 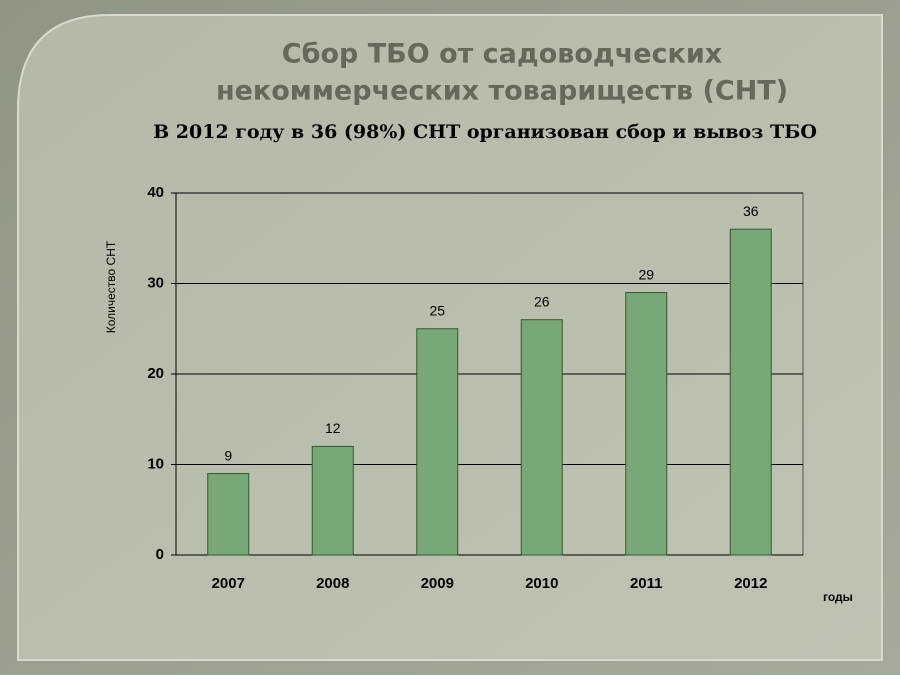 What do you see at coordinates (838, 597) in the screenshot?
I see `x-axis-label: годы` at bounding box center [838, 597].